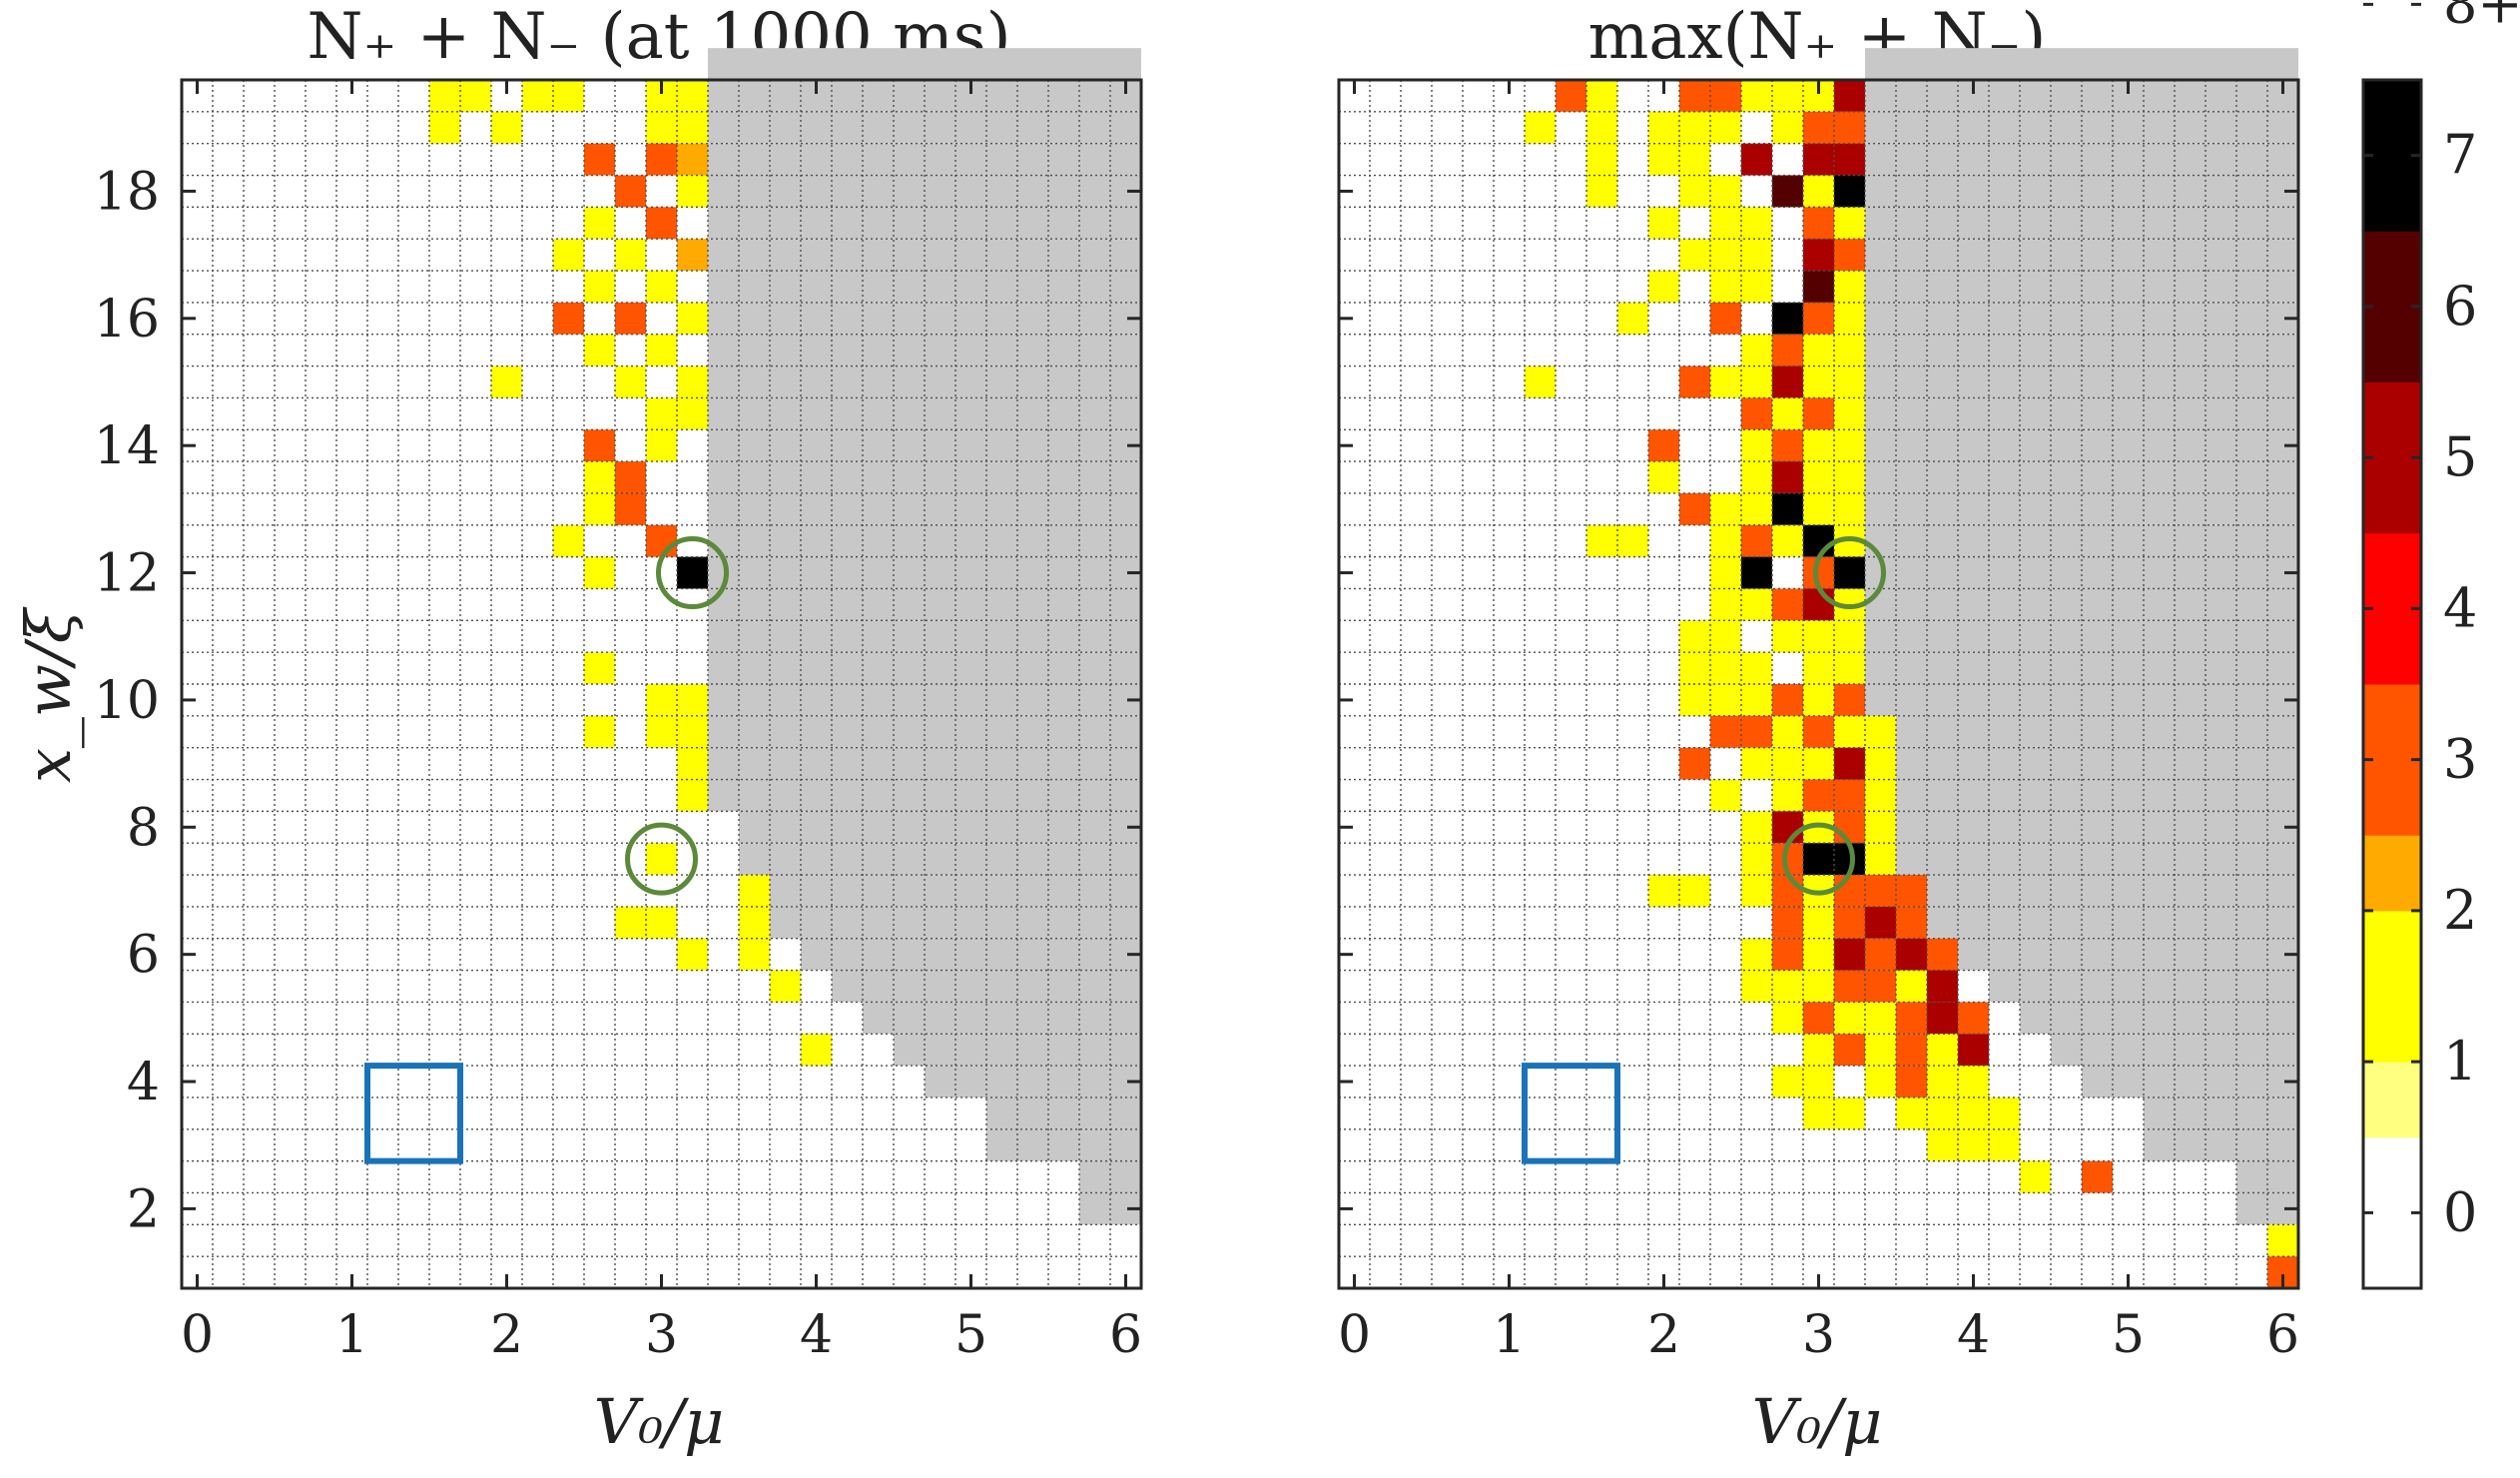  What do you see at coordinates (144, 956) in the screenshot?
I see `y-tick-label: 6` at bounding box center [144, 956].